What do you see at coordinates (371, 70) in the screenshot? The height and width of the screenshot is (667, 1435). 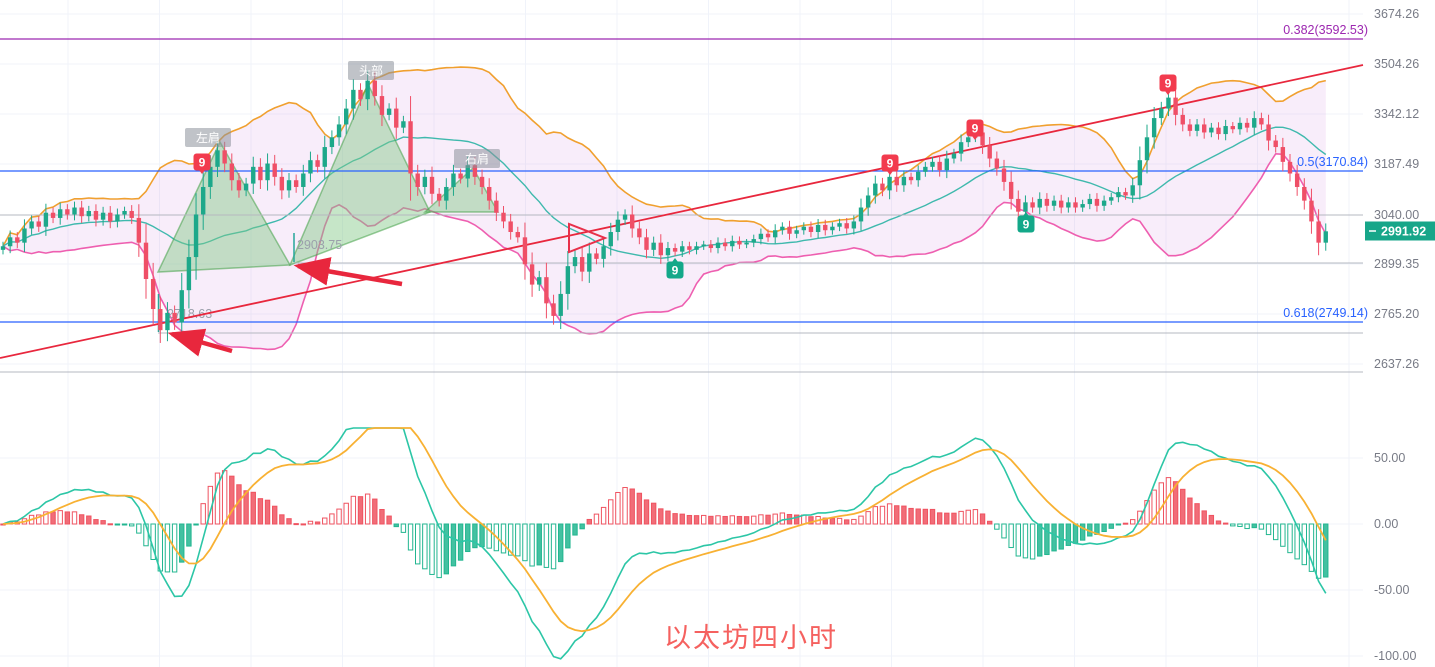 I see `pattern-label-text: 头部` at bounding box center [371, 70].